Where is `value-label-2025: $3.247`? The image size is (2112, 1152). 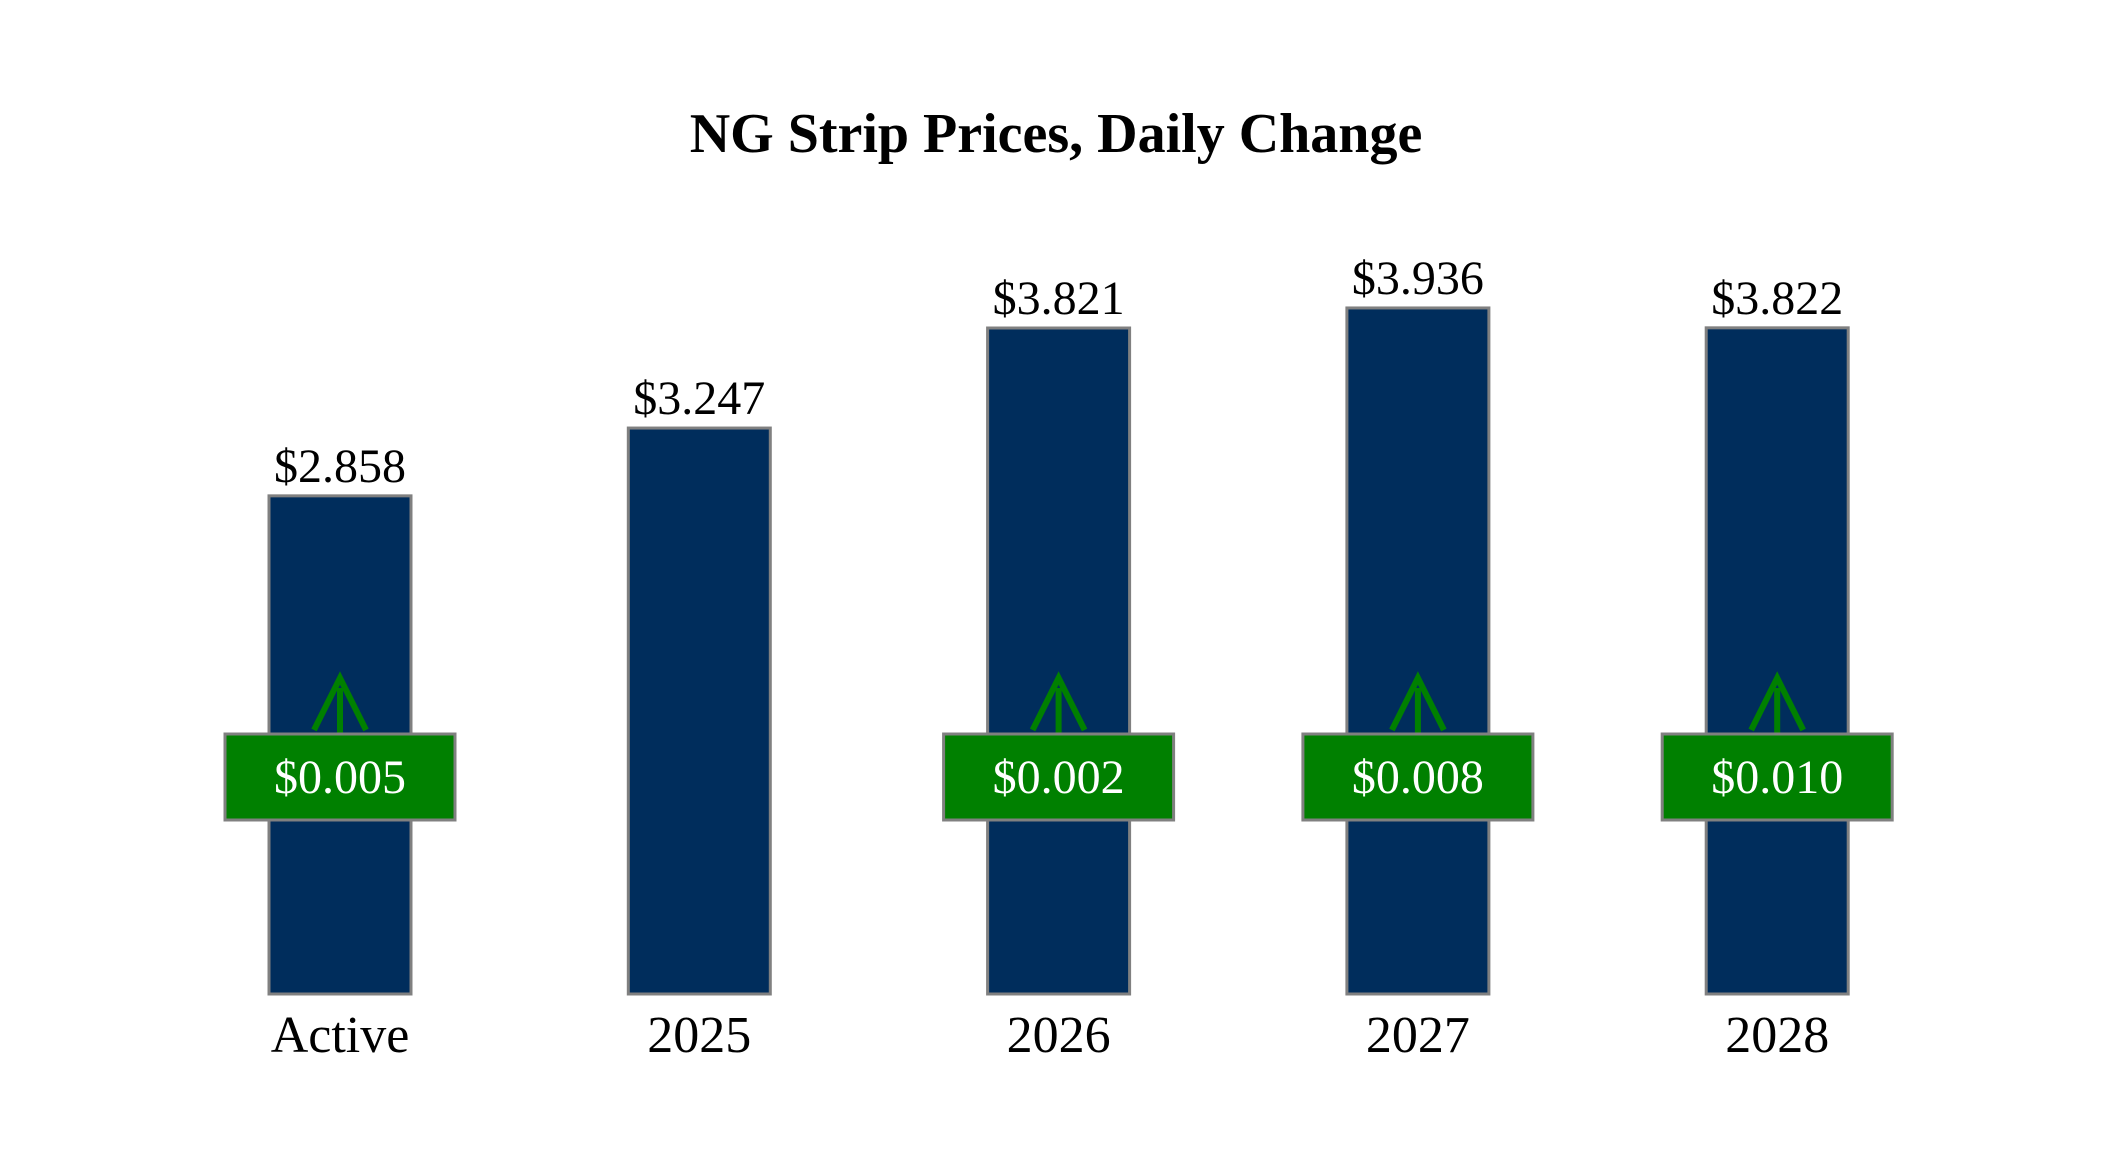 value-label-2025: $3.247 is located at coordinates (699, 398).